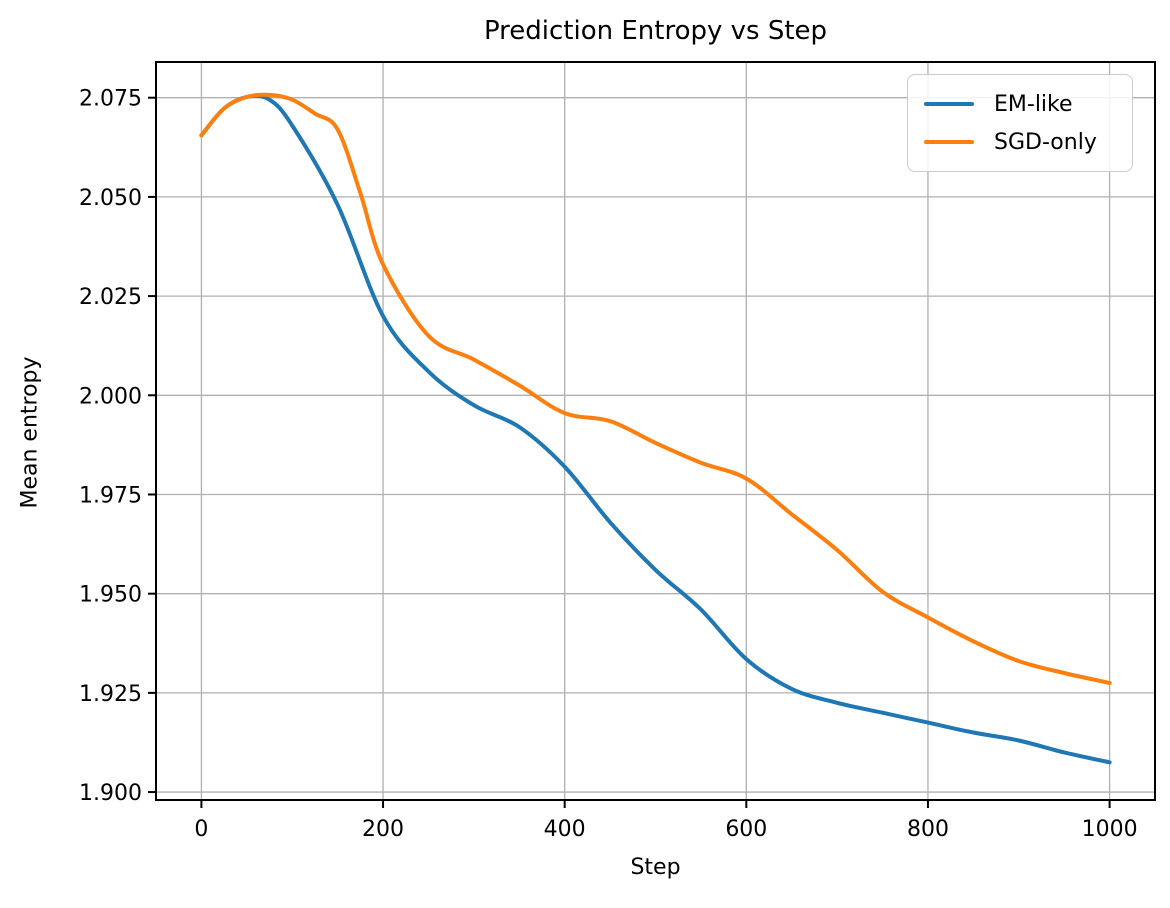  Describe the element at coordinates (1033, 104) in the screenshot. I see `legend-label-em-like: EM-like` at that location.